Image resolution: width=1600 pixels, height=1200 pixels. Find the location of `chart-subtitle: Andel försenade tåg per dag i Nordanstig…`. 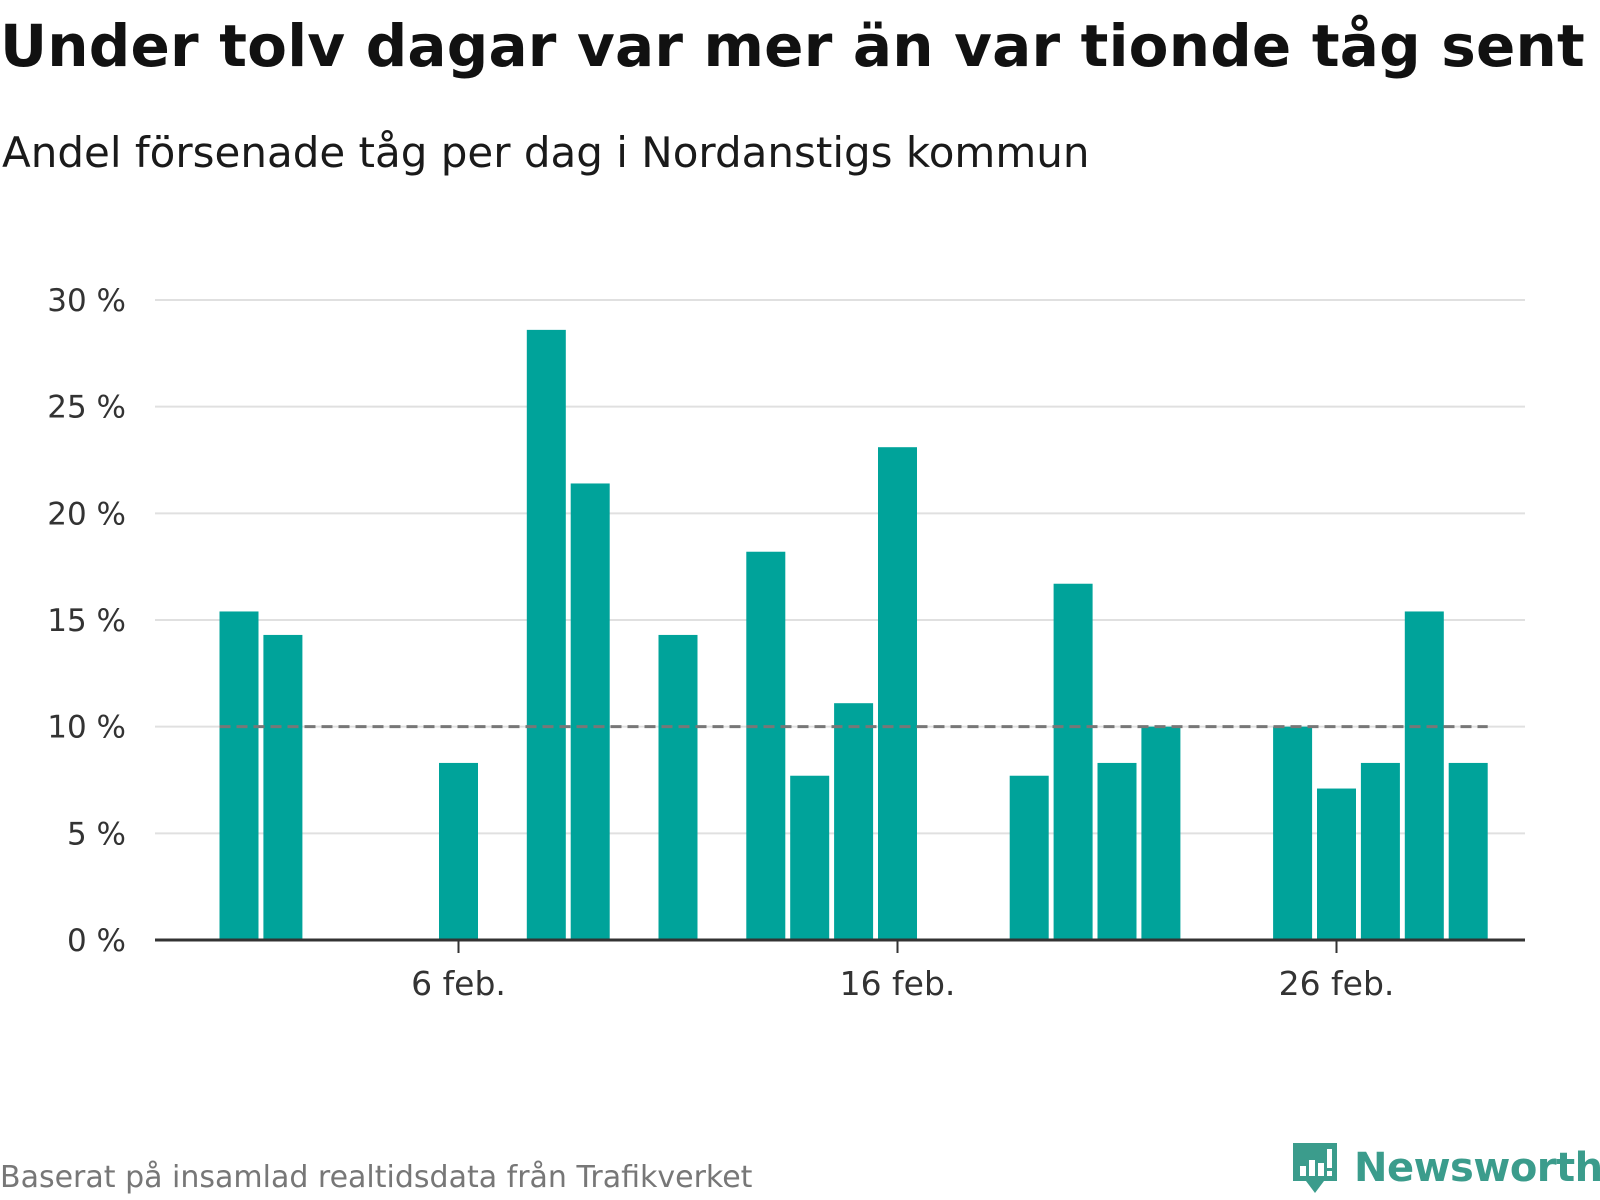

chart-subtitle: Andel försenade tåg per dag i Nordanstig… is located at coordinates (546, 152).